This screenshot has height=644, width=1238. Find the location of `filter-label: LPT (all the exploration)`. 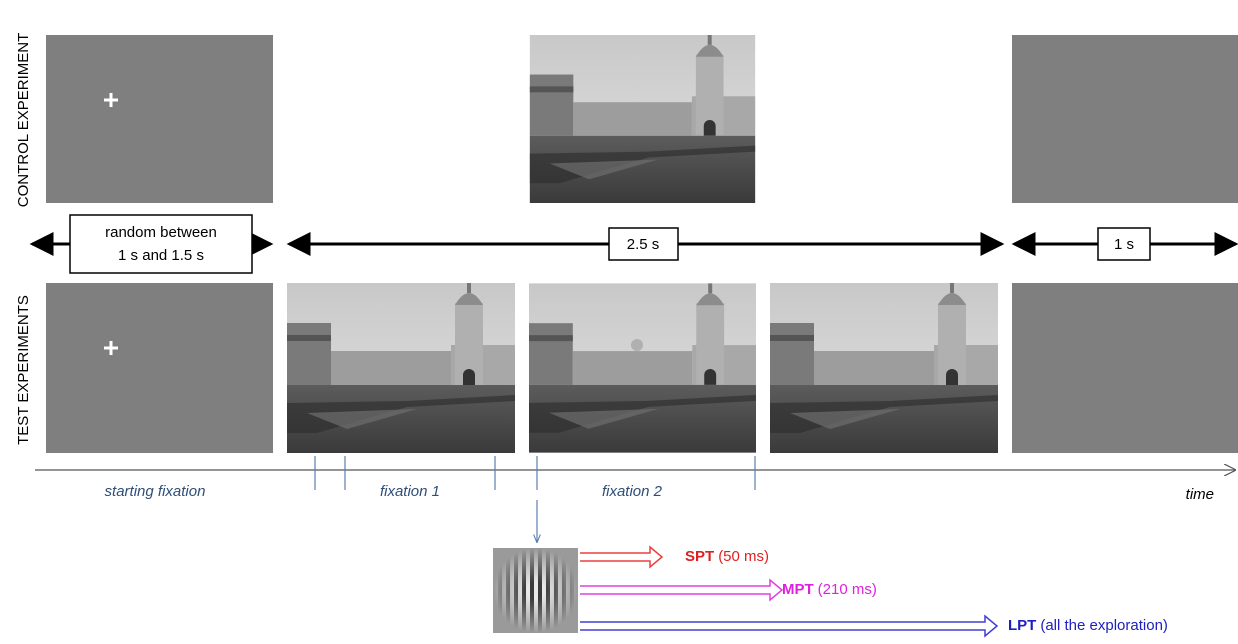

filter-label: LPT (all the exploration) is located at coordinates (1088, 625).